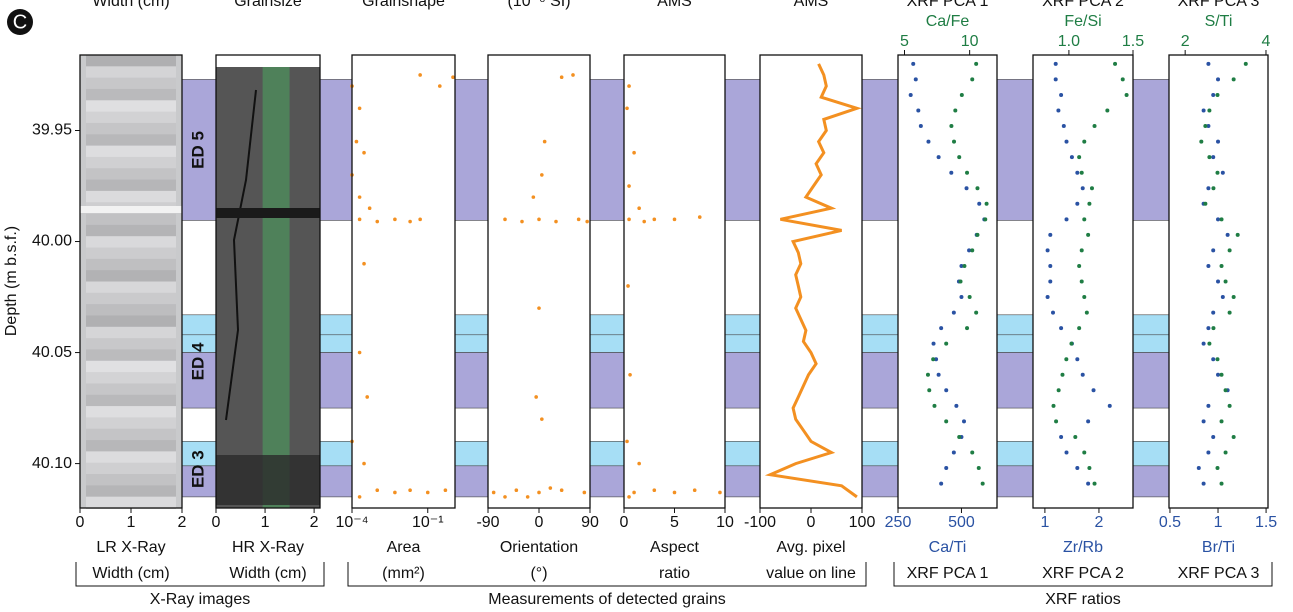  What do you see at coordinates (811, 573) in the screenshot?
I see `x-axis-label: value on line` at bounding box center [811, 573].